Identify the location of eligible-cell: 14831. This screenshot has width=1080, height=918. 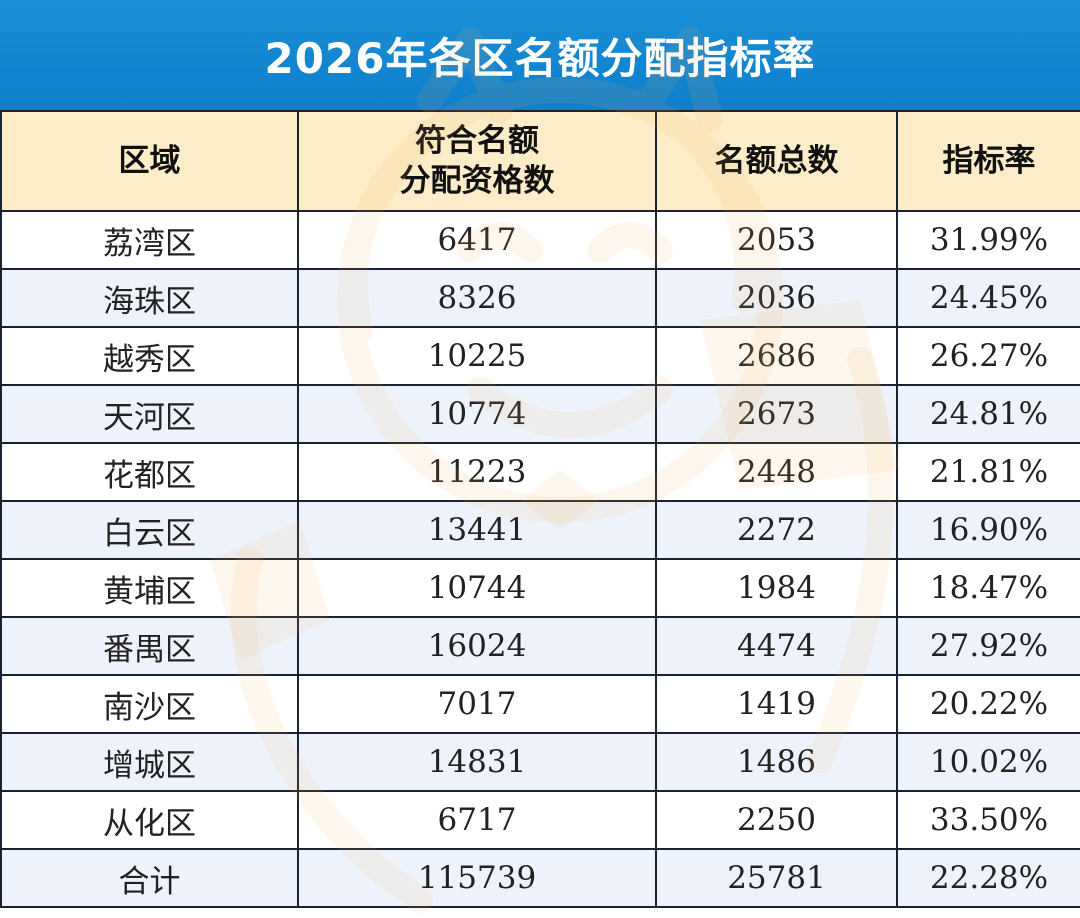
(477, 762).